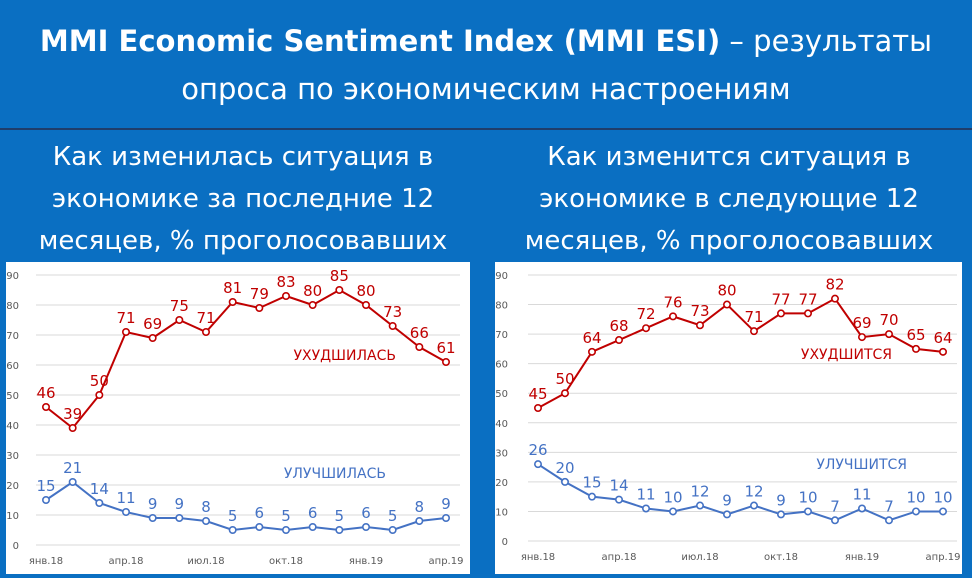 The width and height of the screenshot is (972, 578). What do you see at coordinates (205, 561) in the screenshot?
I see `x-tick-label: июл.18` at bounding box center [205, 561].